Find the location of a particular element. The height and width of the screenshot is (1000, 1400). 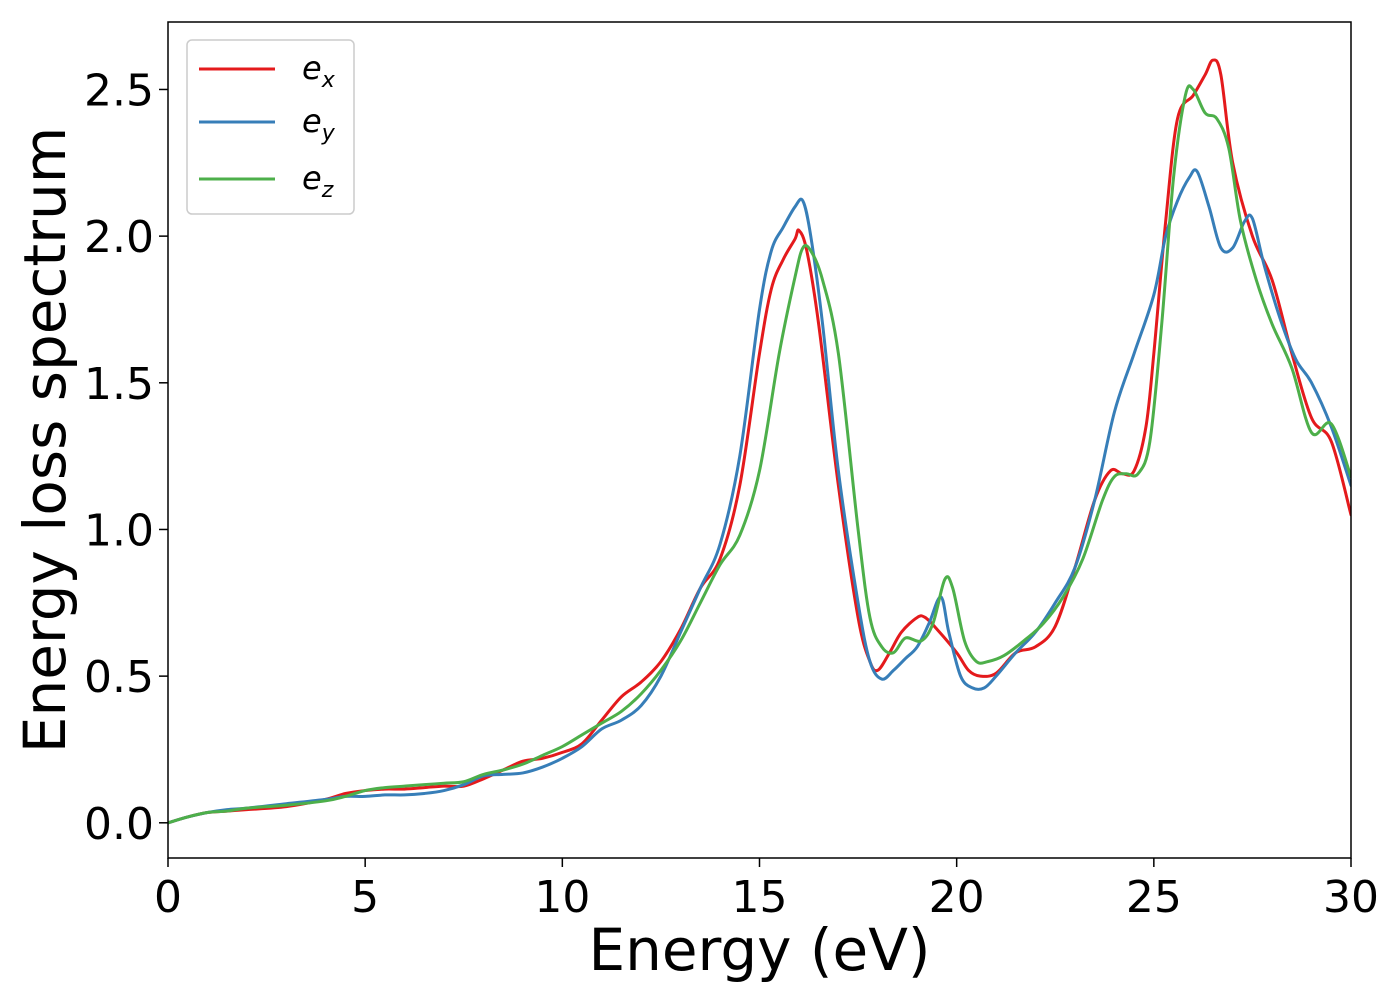

x-axis-ticks: 0 5 10 15 20 25 30 is located at coordinates (766, 890).